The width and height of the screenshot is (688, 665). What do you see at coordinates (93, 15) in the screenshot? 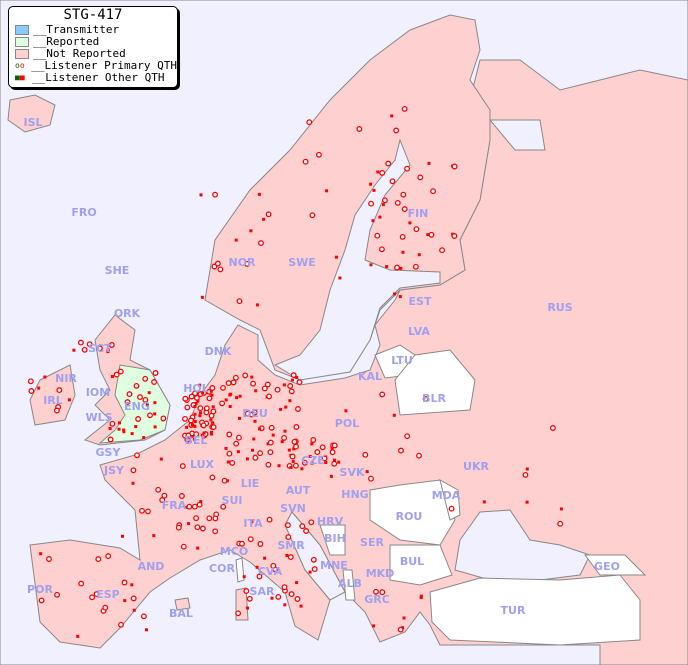
I see `map-title: STG-417` at bounding box center [93, 15].